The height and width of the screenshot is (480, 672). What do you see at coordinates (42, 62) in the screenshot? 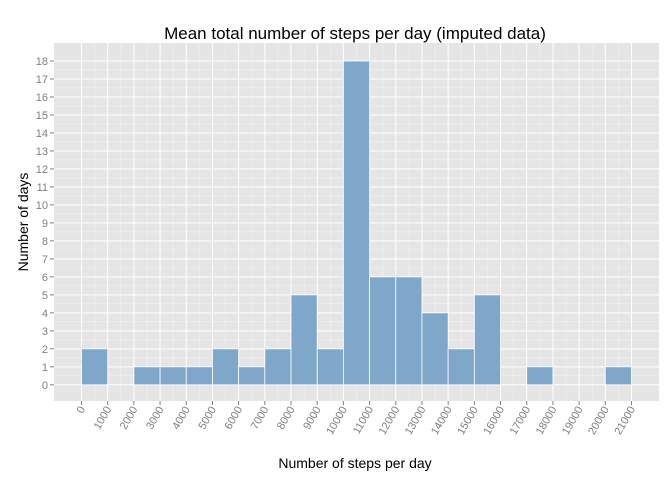
I see `y-tick-label: 18` at bounding box center [42, 62].